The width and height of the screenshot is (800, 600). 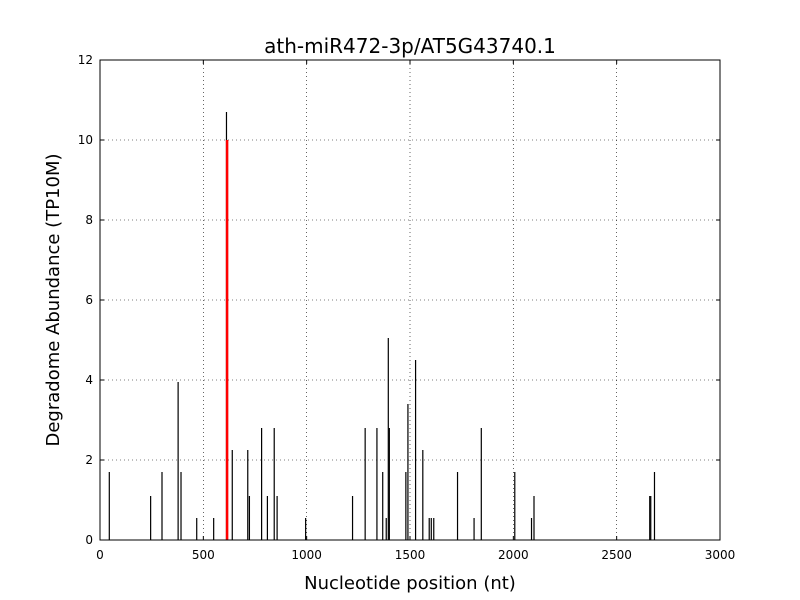 What do you see at coordinates (410, 555) in the screenshot?
I see `x-tick-label: 1500` at bounding box center [410, 555].